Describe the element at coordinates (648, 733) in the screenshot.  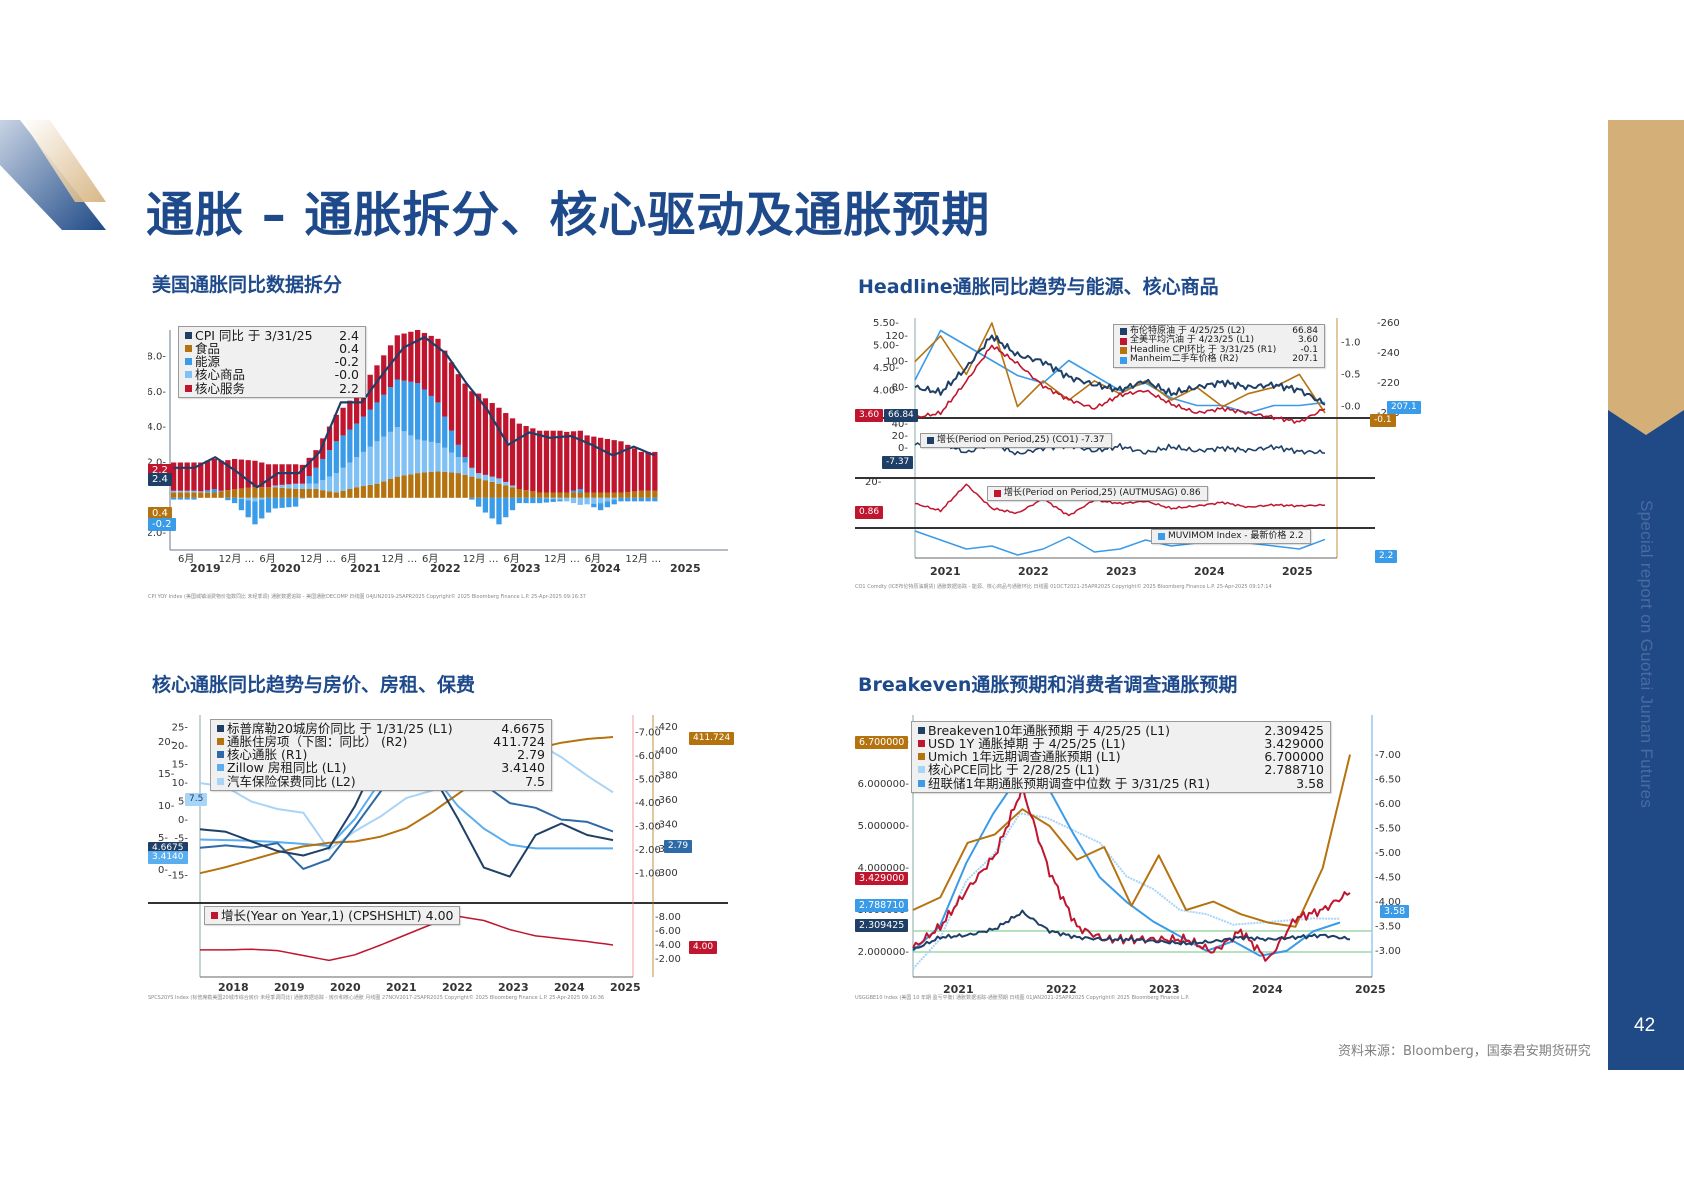
I see `svg-text: -7.00` at that location.